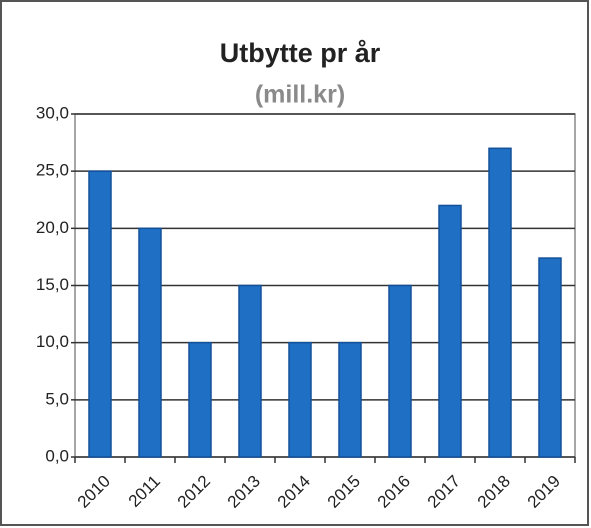 The height and width of the screenshot is (528, 591). Describe the element at coordinates (300, 95) in the screenshot. I see `chart-subtitle: (mill.kr)` at that location.